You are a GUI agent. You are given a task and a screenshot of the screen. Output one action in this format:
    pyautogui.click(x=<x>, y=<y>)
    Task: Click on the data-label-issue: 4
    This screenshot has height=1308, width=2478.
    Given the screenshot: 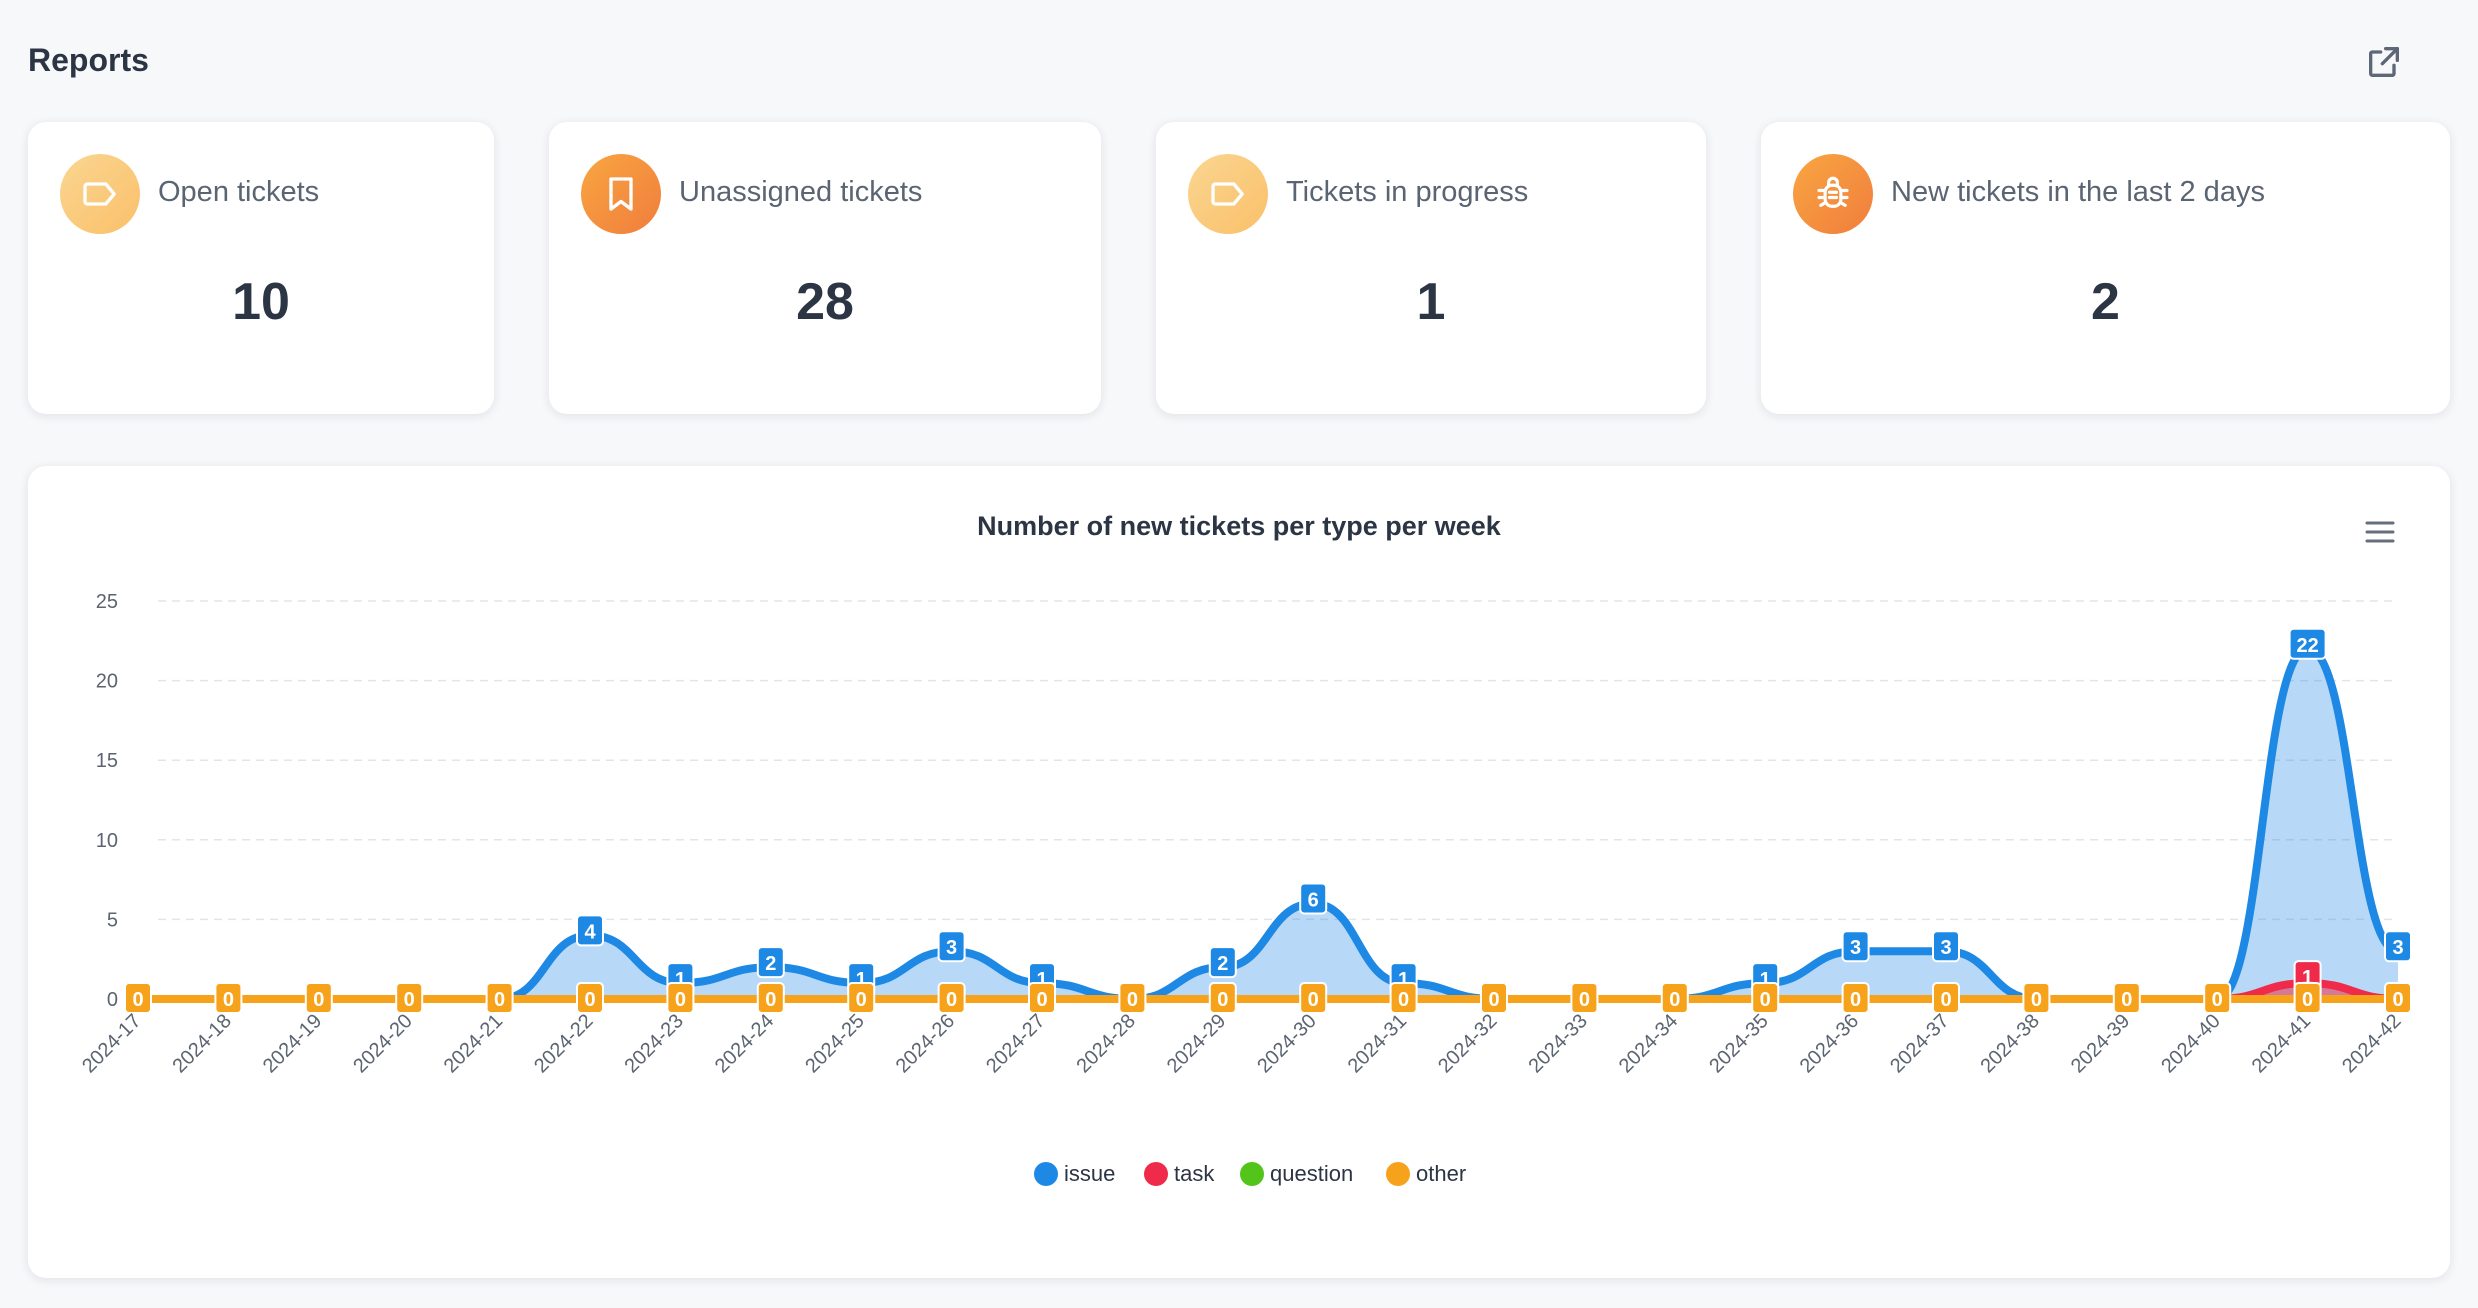 What is the action you would take?
    pyautogui.click(x=590, y=930)
    